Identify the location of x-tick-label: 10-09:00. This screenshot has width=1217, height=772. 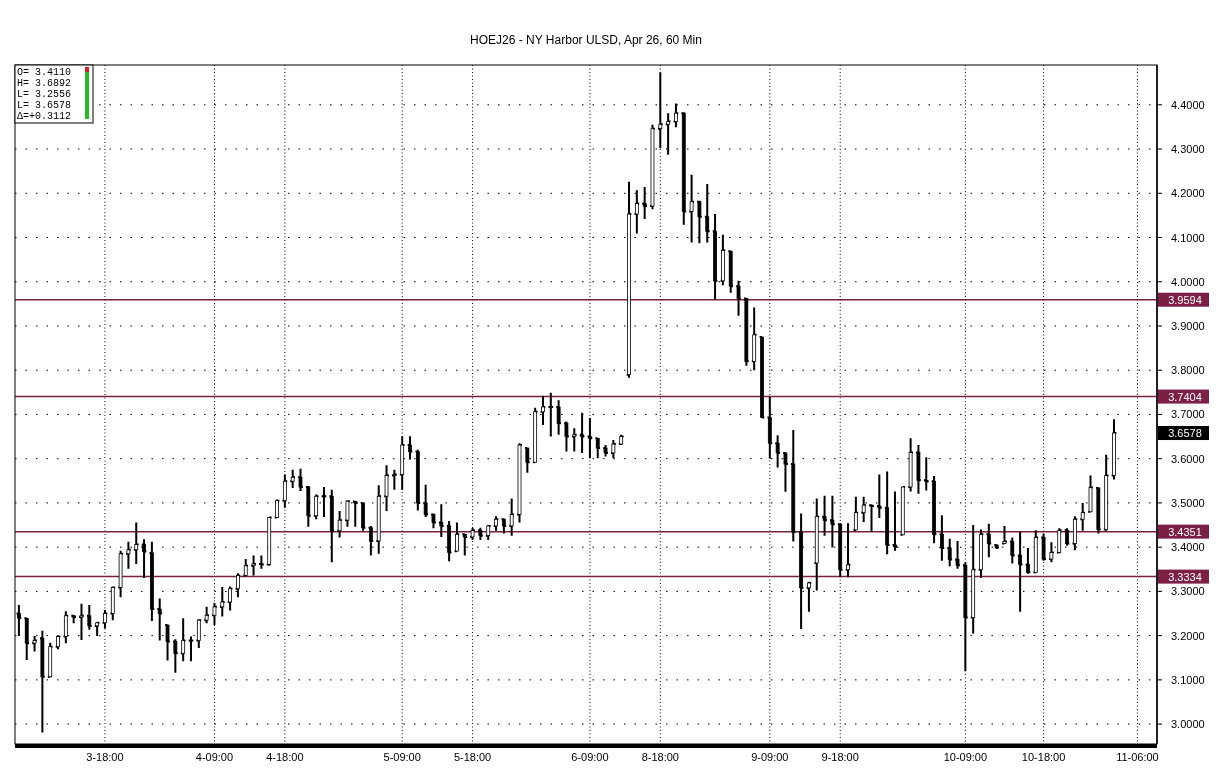
(965, 757).